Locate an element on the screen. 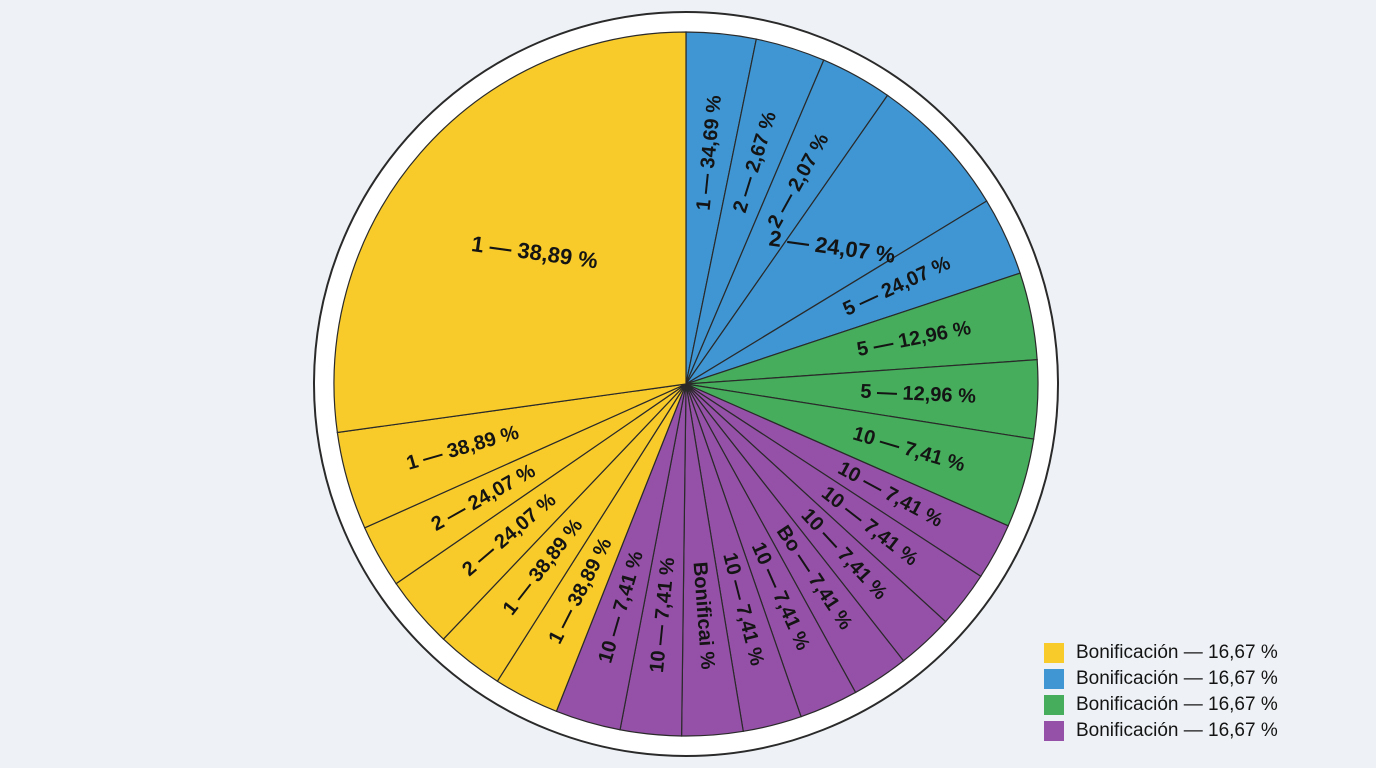  legend-swatch-blue is located at coordinates (1054, 679).